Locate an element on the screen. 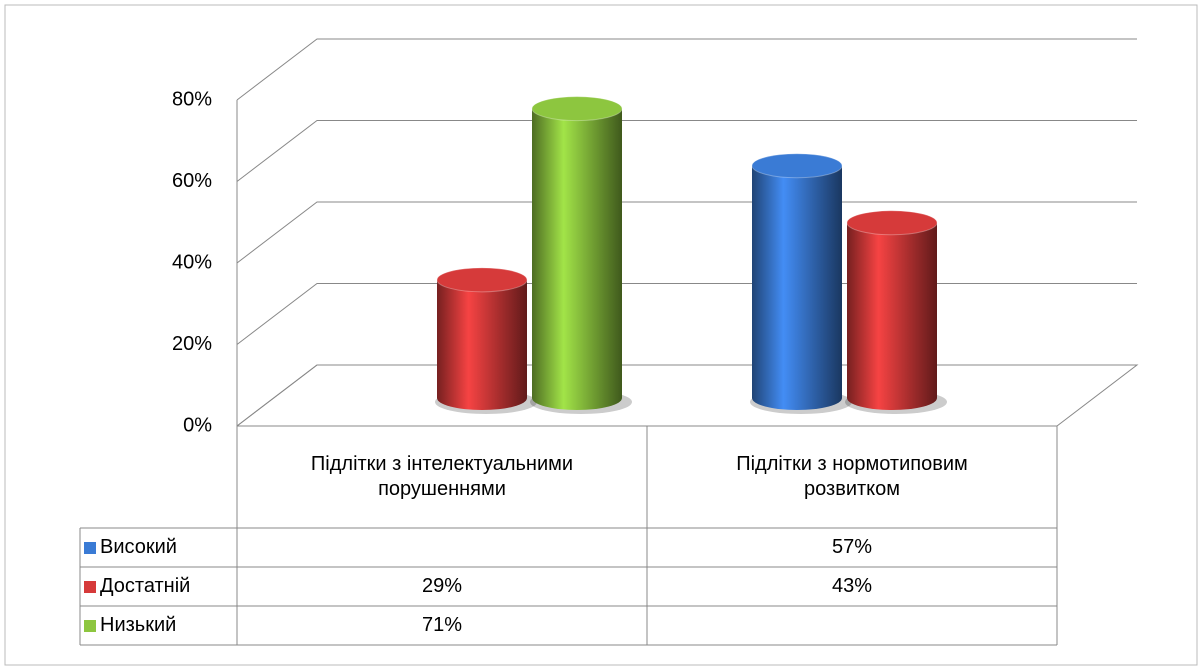  floor is located at coordinates (687, 395).